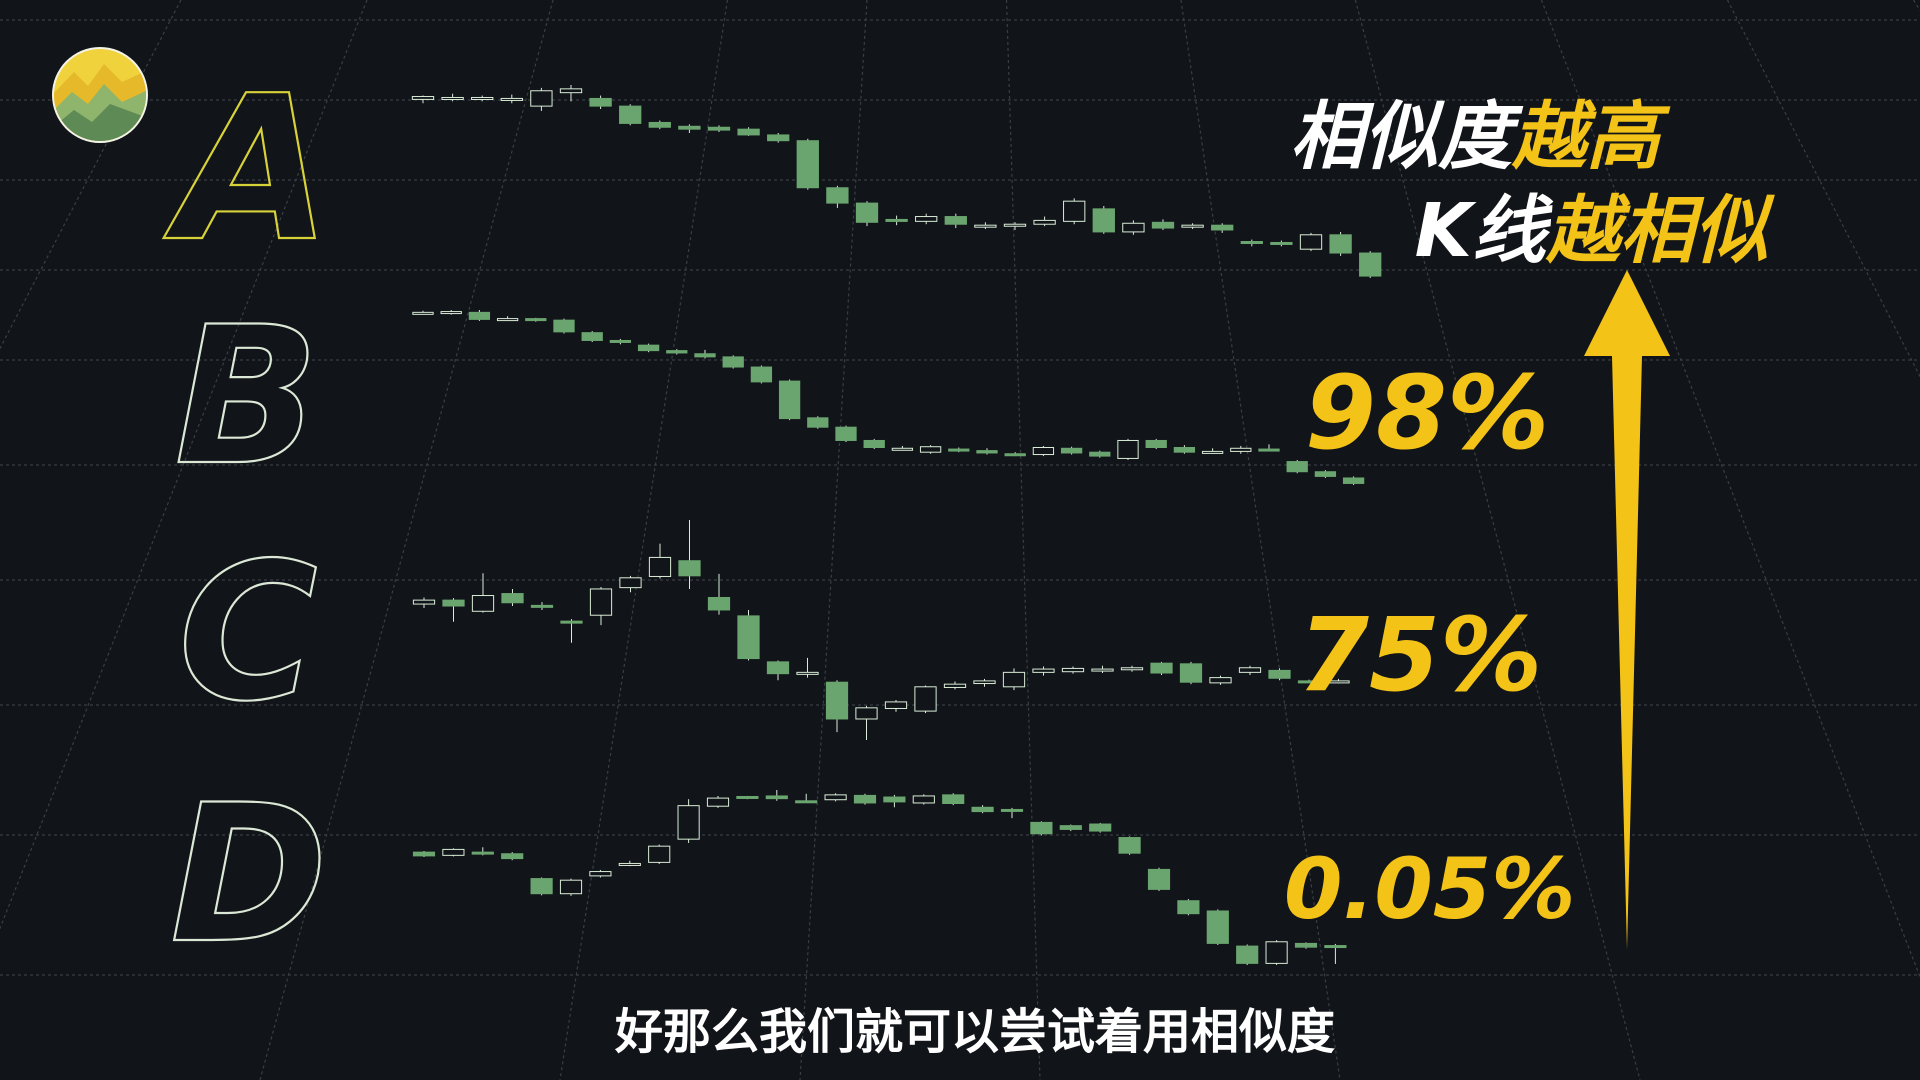  What do you see at coordinates (974, 1032) in the screenshot?
I see `subtitle-caption: 好那么我们就可以尝试着用相似度` at bounding box center [974, 1032].